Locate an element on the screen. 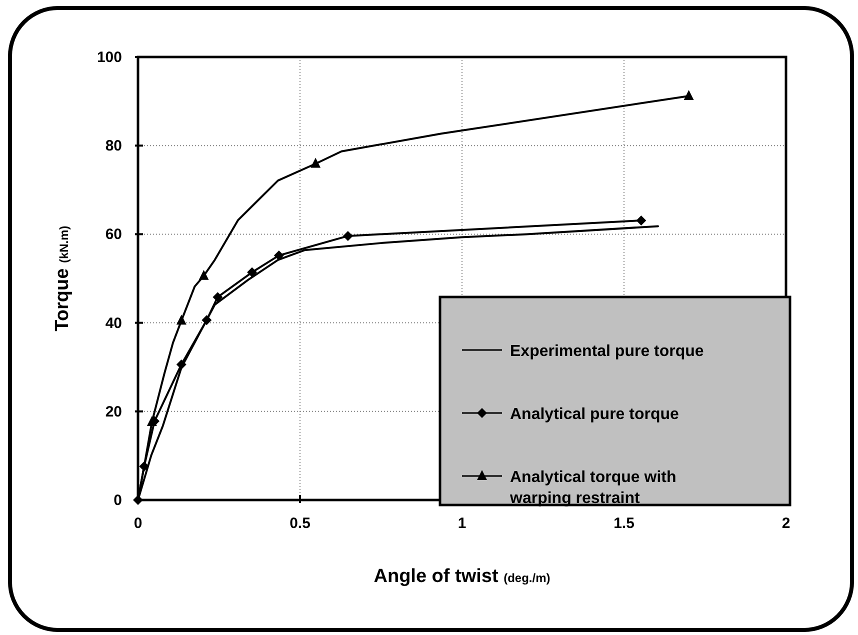 This screenshot has width=858, height=635. x-tick-label: 1.5 is located at coordinates (624, 523).